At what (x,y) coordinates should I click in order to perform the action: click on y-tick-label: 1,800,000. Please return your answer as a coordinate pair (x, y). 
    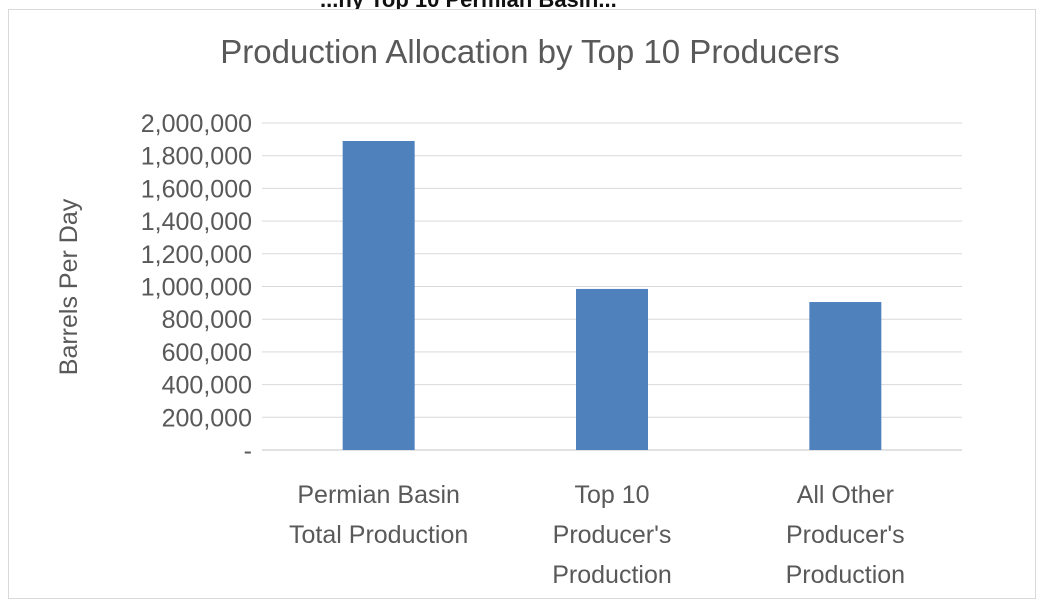
    Looking at the image, I should click on (196, 157).